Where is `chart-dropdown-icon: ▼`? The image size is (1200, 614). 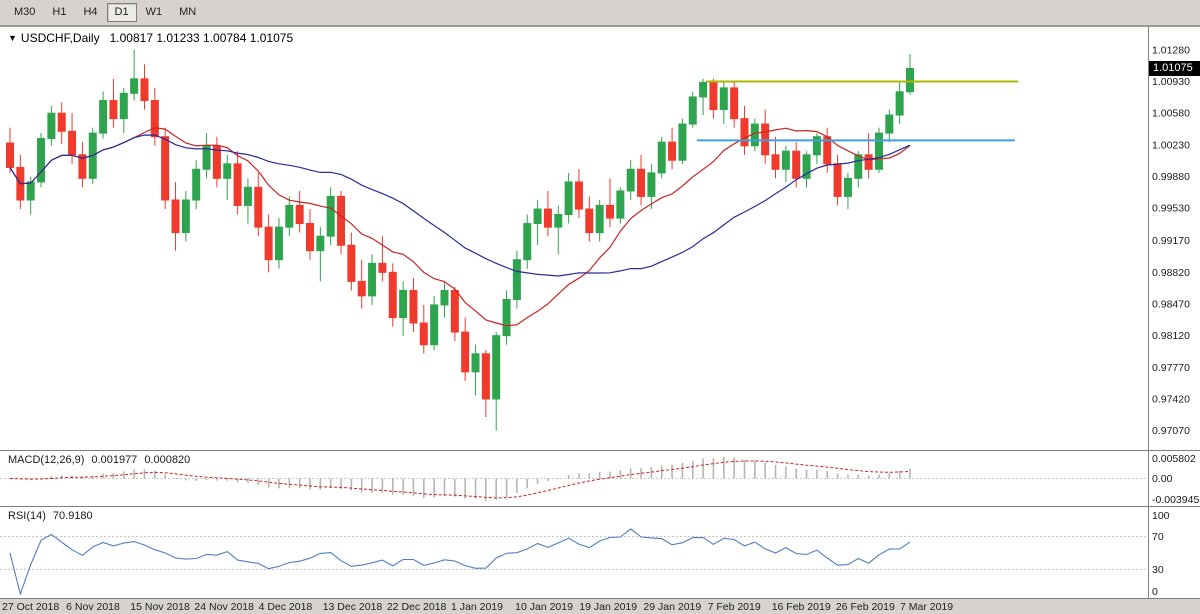 chart-dropdown-icon: ▼ is located at coordinates (12, 38).